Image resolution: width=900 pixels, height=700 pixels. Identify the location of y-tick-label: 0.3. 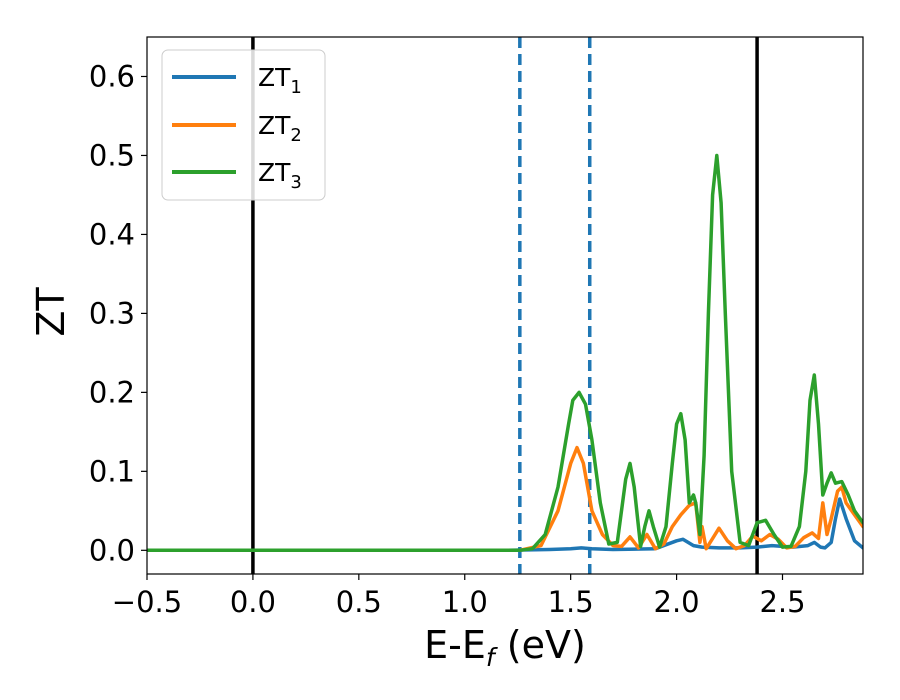
(112, 313).